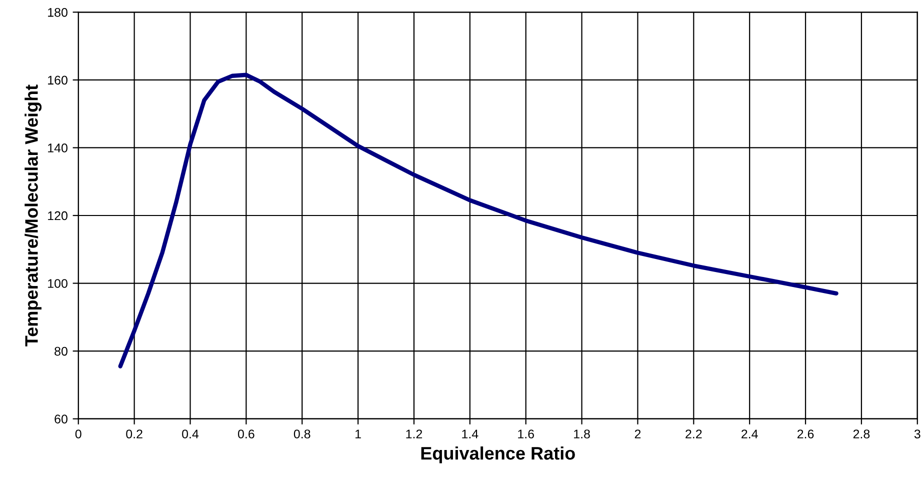  Describe the element at coordinates (526, 434) in the screenshot. I see `x-tick-label: 1.6` at that location.